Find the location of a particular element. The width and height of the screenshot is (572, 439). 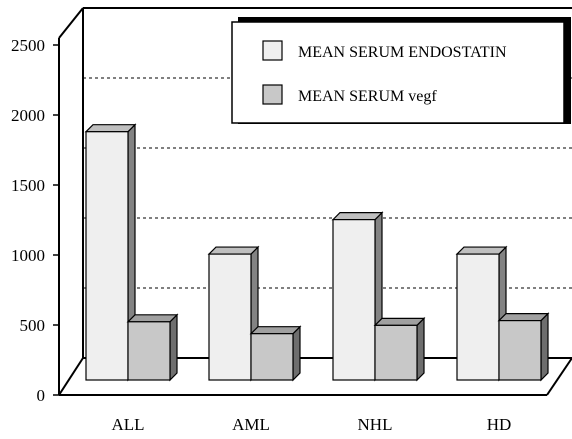

y-tick-label: 1500 is located at coordinates (28, 185).